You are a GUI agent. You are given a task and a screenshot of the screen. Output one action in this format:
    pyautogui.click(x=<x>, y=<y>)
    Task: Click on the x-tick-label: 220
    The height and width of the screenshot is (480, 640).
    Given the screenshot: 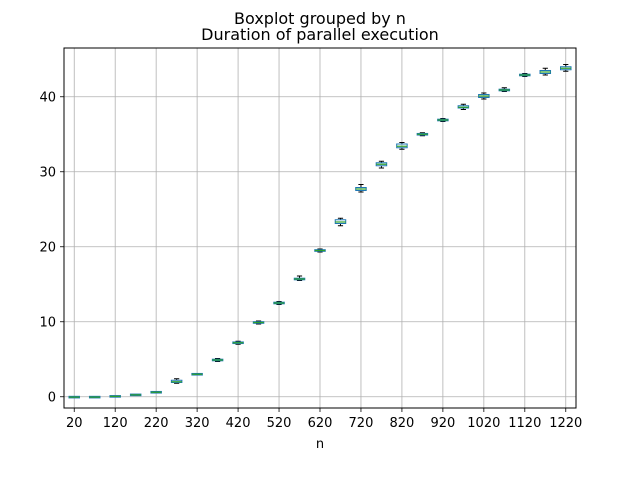 What is the action you would take?
    pyautogui.click(x=156, y=423)
    